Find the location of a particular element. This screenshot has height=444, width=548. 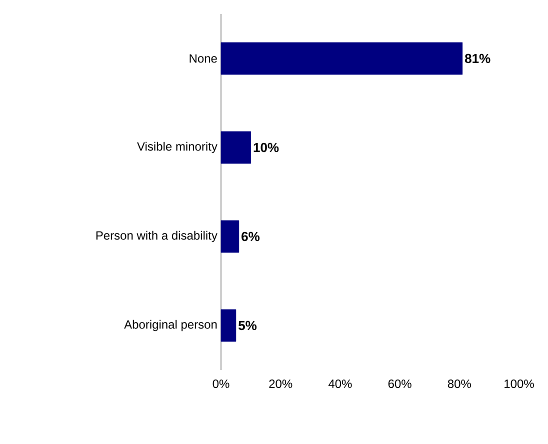

data-label: 10% is located at coordinates (266, 147).